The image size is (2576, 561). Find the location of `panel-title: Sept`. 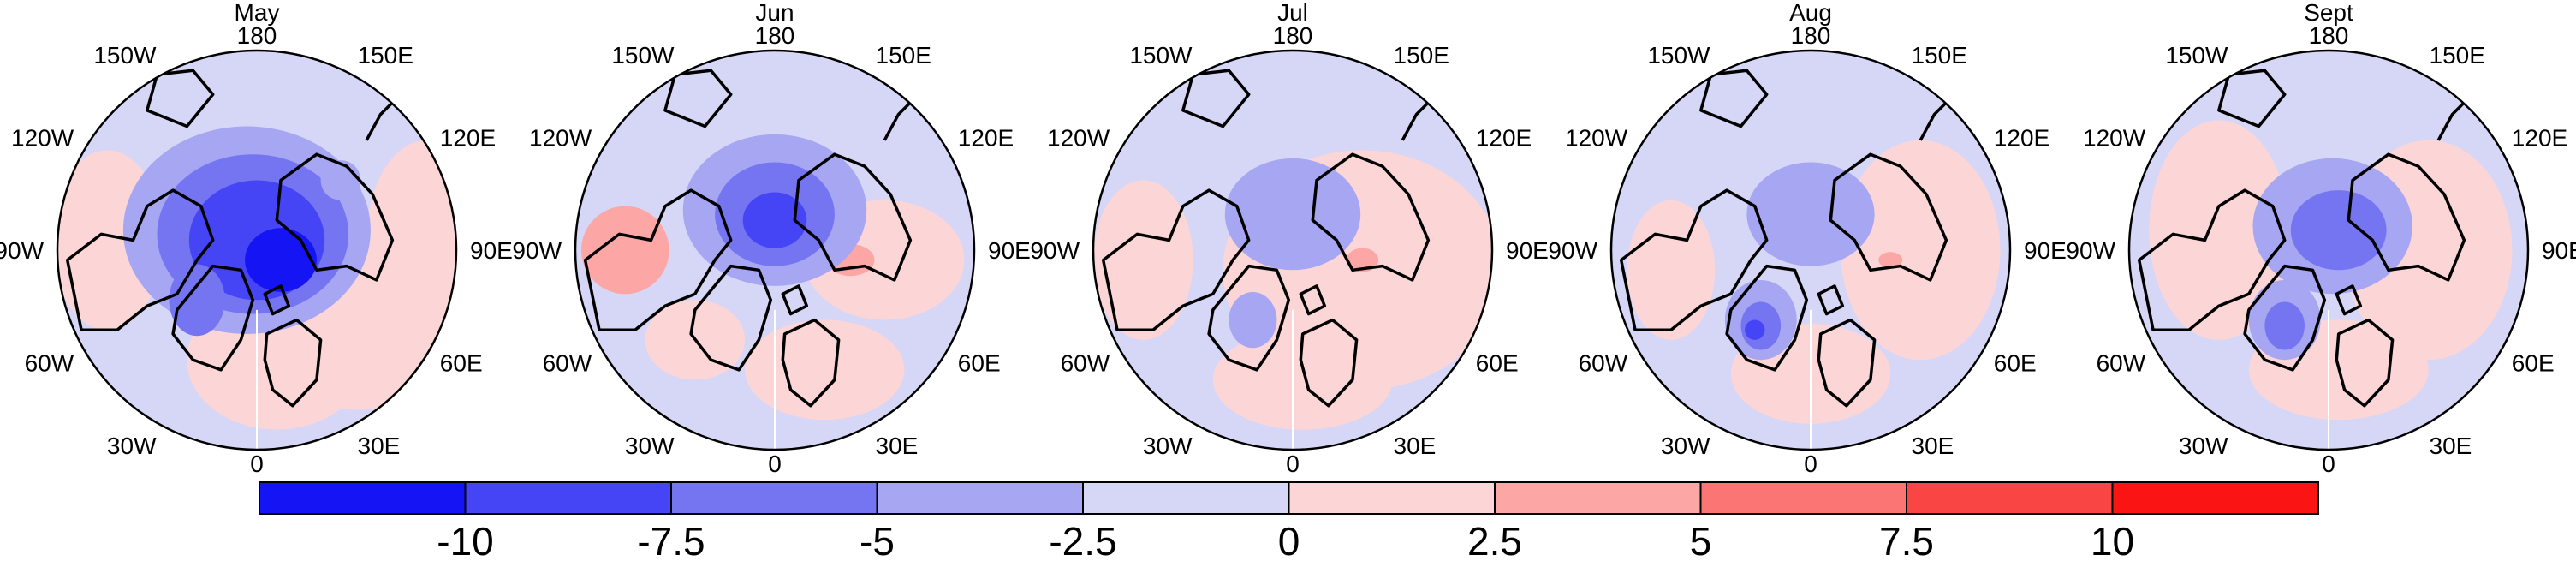

panel-title: Sept is located at coordinates (2328, 13).